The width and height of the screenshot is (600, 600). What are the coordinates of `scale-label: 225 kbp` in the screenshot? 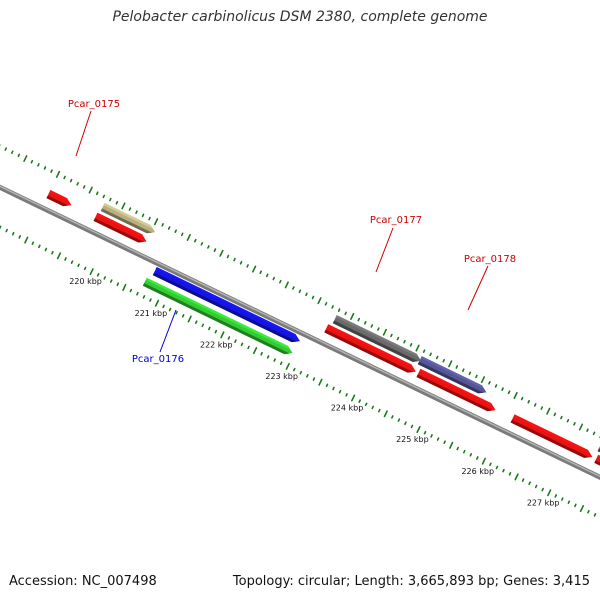 It's located at (412, 439).